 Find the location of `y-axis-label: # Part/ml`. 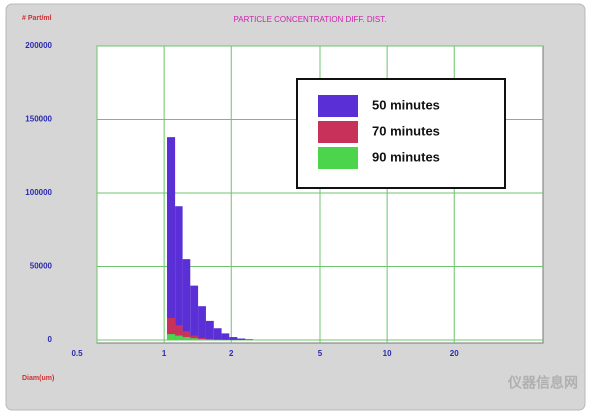

y-axis-label: # Part/ml is located at coordinates (37, 18).